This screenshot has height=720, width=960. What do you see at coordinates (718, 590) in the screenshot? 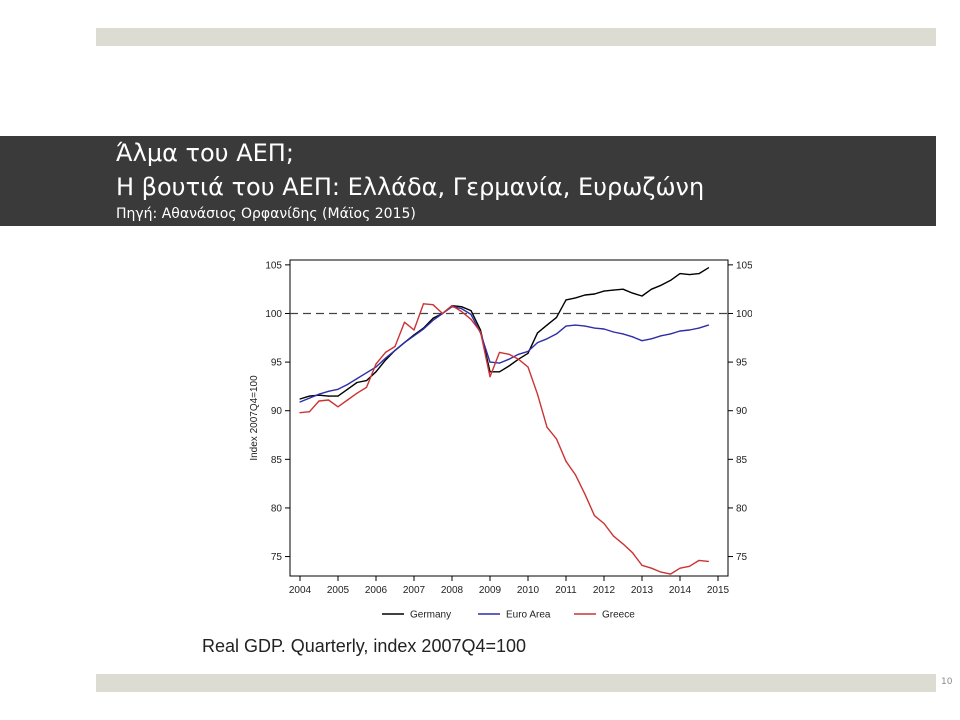
I see `x-tick-label: 2015` at bounding box center [718, 590].